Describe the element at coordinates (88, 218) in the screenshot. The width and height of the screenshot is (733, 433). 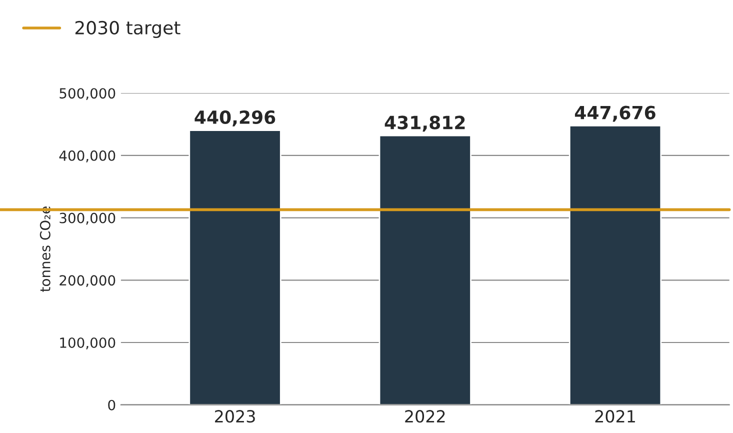
I see `y-tick-label: 300,000` at that location.